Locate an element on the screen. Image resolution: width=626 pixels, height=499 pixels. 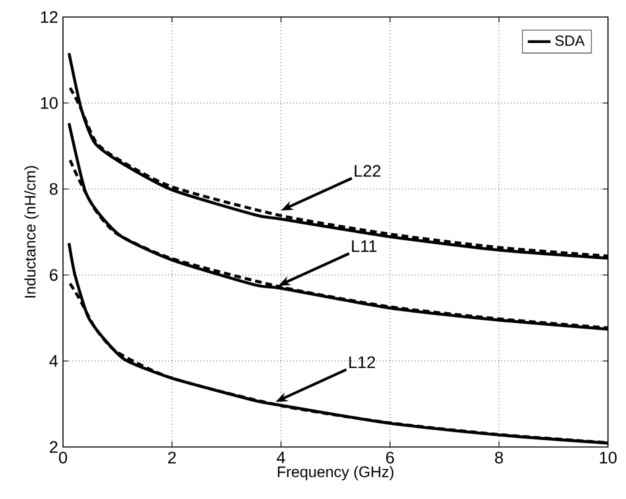
y-tick-label: 6 is located at coordinates (54, 275).